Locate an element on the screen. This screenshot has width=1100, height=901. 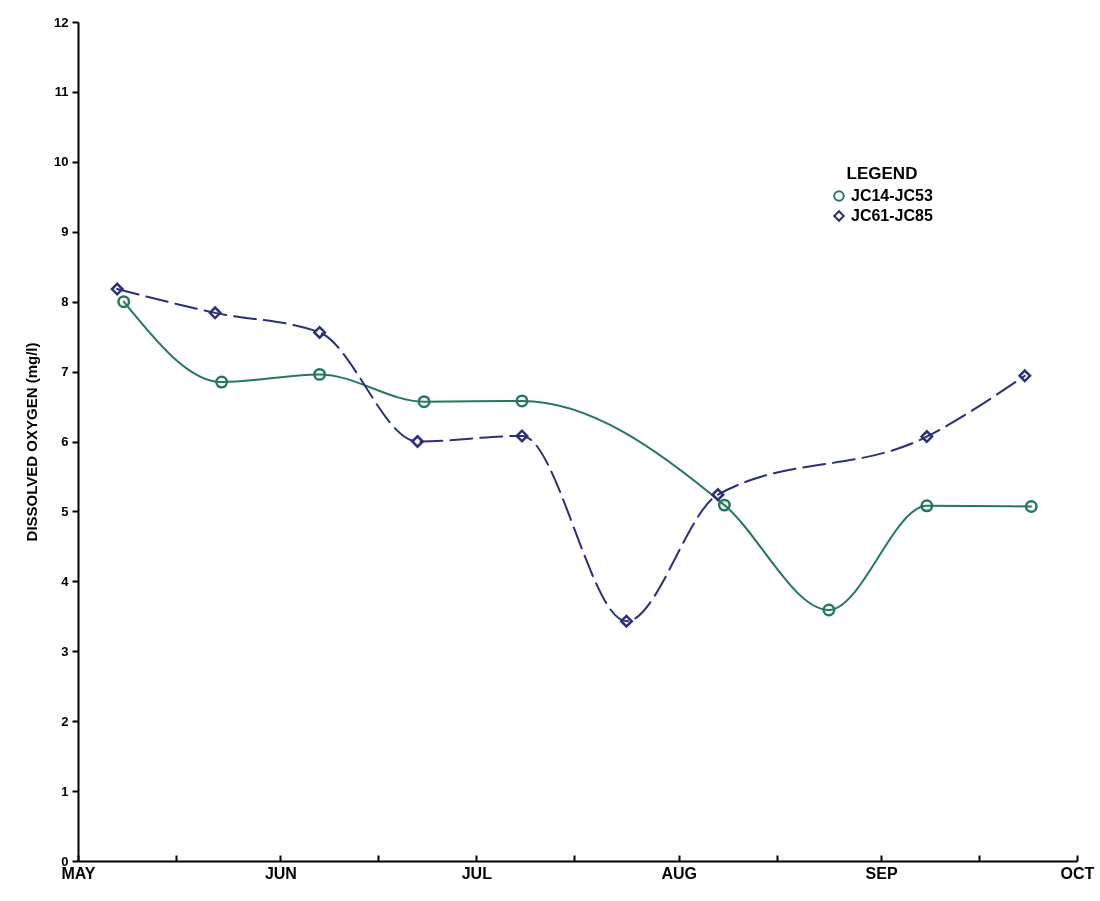
y-tick-label: 9 is located at coordinates (65, 232).